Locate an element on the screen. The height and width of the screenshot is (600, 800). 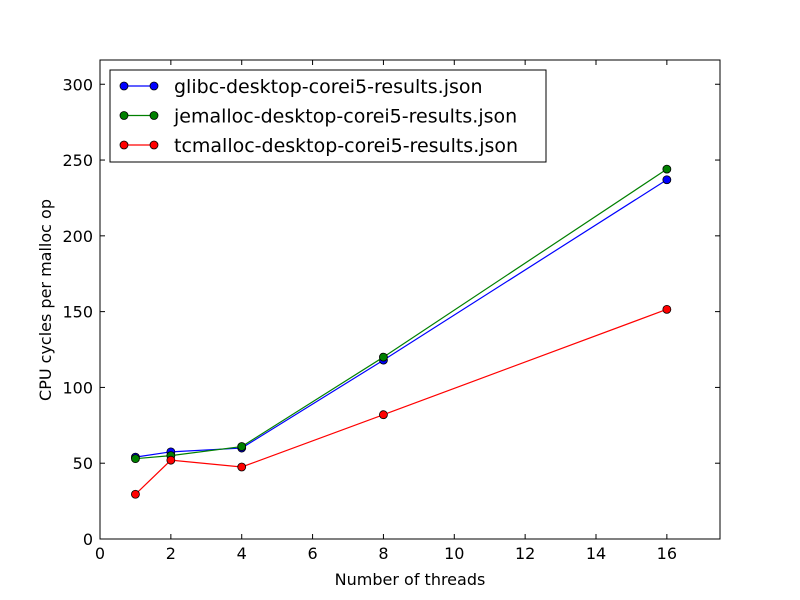
x-tick-label: 16 is located at coordinates (667, 553).